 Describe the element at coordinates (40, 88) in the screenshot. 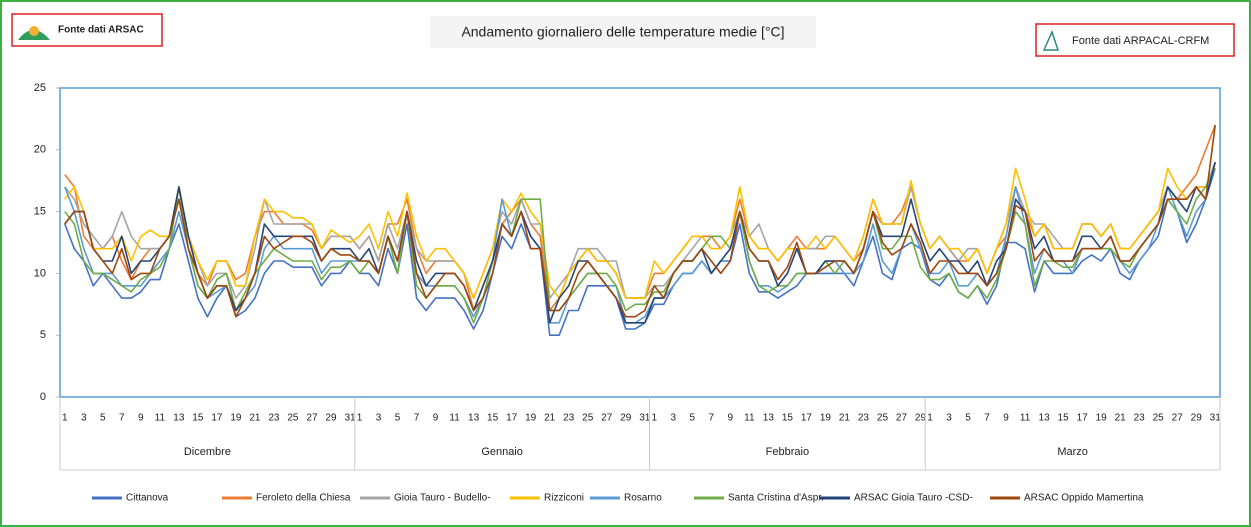

I see `y-tick-label: 25` at that location.